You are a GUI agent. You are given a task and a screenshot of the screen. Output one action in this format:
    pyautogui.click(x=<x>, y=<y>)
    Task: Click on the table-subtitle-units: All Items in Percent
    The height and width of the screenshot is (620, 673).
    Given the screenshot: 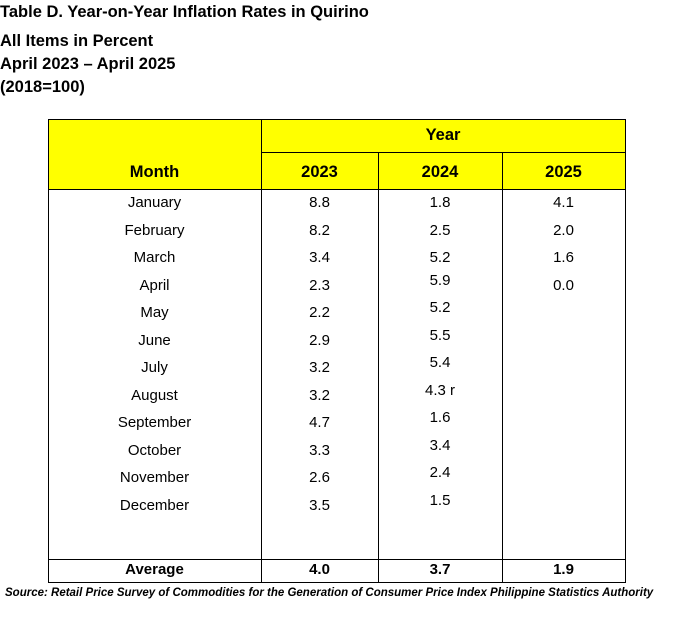 What is the action you would take?
    pyautogui.click(x=77, y=41)
    